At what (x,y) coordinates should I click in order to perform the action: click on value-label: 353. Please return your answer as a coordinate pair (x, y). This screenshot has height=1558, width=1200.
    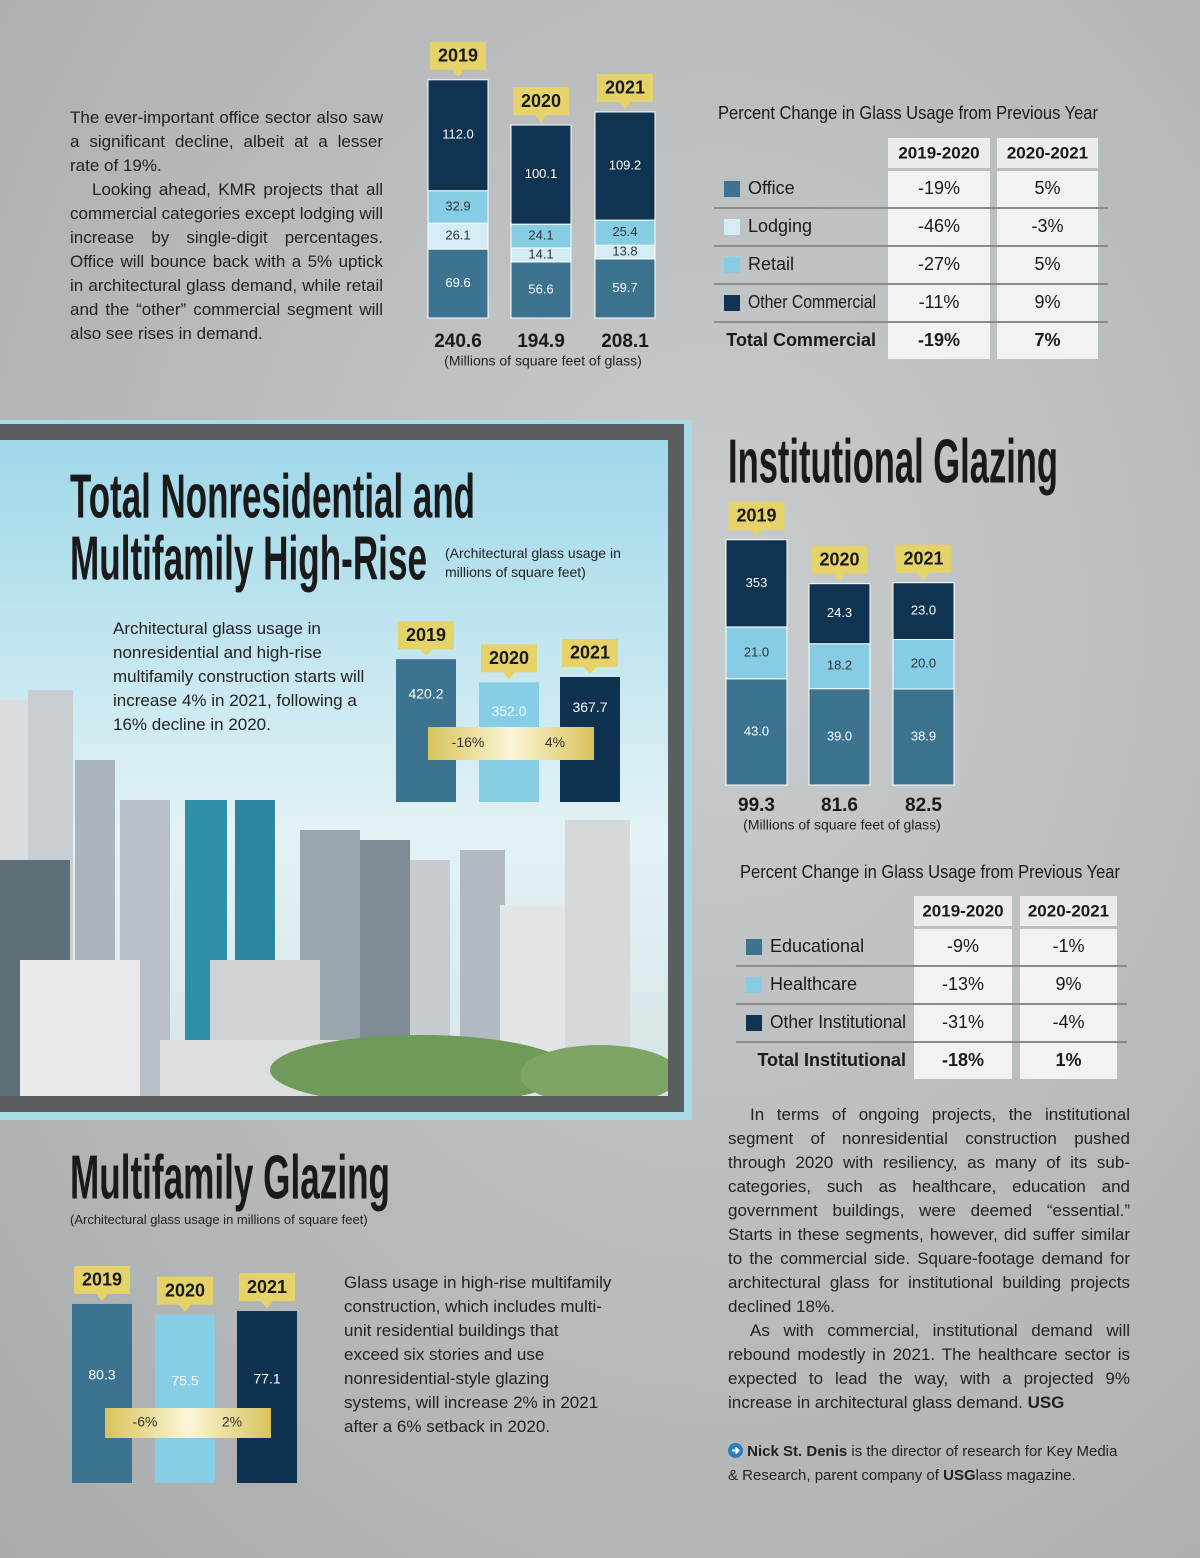
    Looking at the image, I should click on (757, 582).